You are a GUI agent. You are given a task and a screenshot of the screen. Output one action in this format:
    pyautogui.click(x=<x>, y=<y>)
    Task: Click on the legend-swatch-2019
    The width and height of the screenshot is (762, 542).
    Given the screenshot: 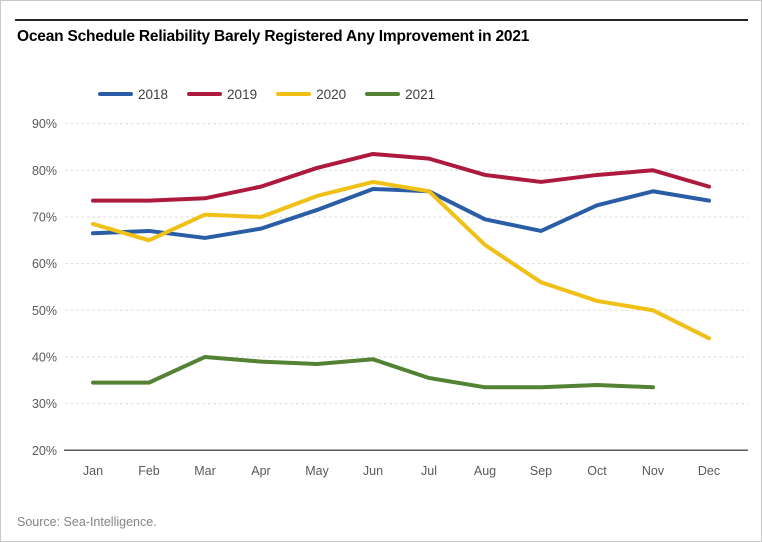 What is the action you would take?
    pyautogui.click(x=205, y=94)
    